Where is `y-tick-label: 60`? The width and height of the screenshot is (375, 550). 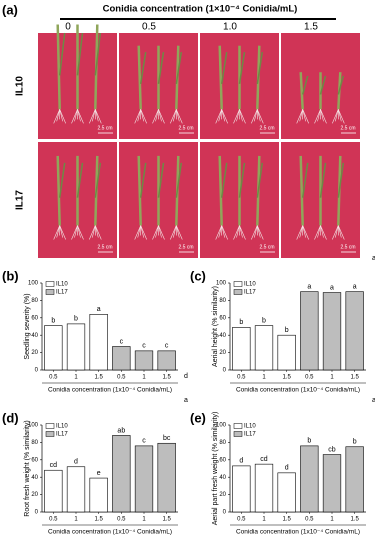 y-tick-label: 60 is located at coordinates (34, 460).